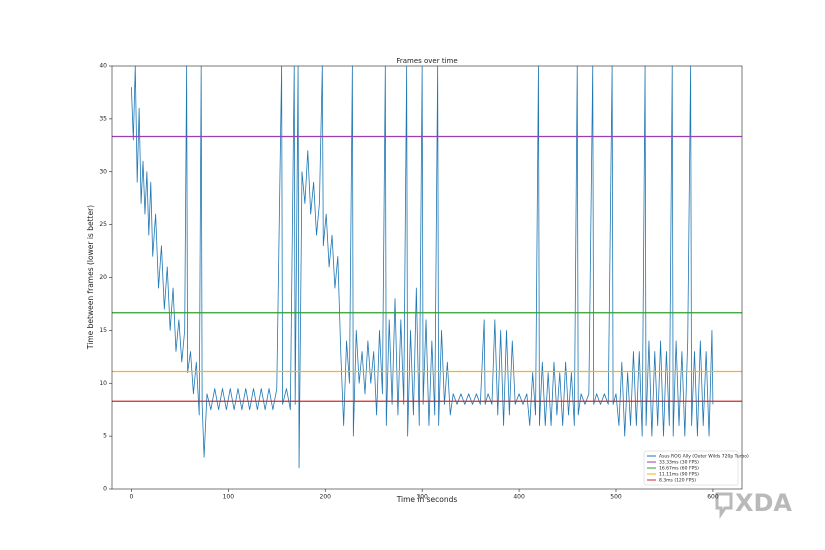 This screenshot has height=550, width=825. I want to click on x-tick-label: 0, so click(131, 497).